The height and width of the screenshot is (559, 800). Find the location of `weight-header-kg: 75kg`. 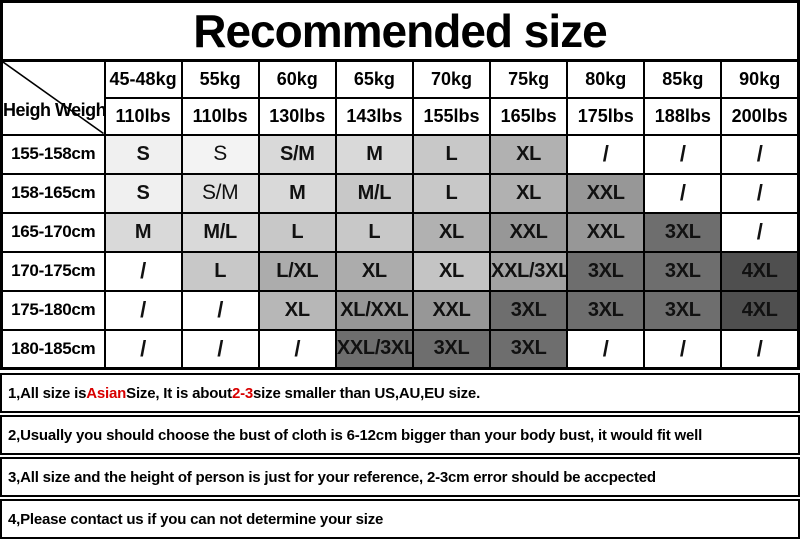

weight-header-kg: 75kg is located at coordinates (529, 79).